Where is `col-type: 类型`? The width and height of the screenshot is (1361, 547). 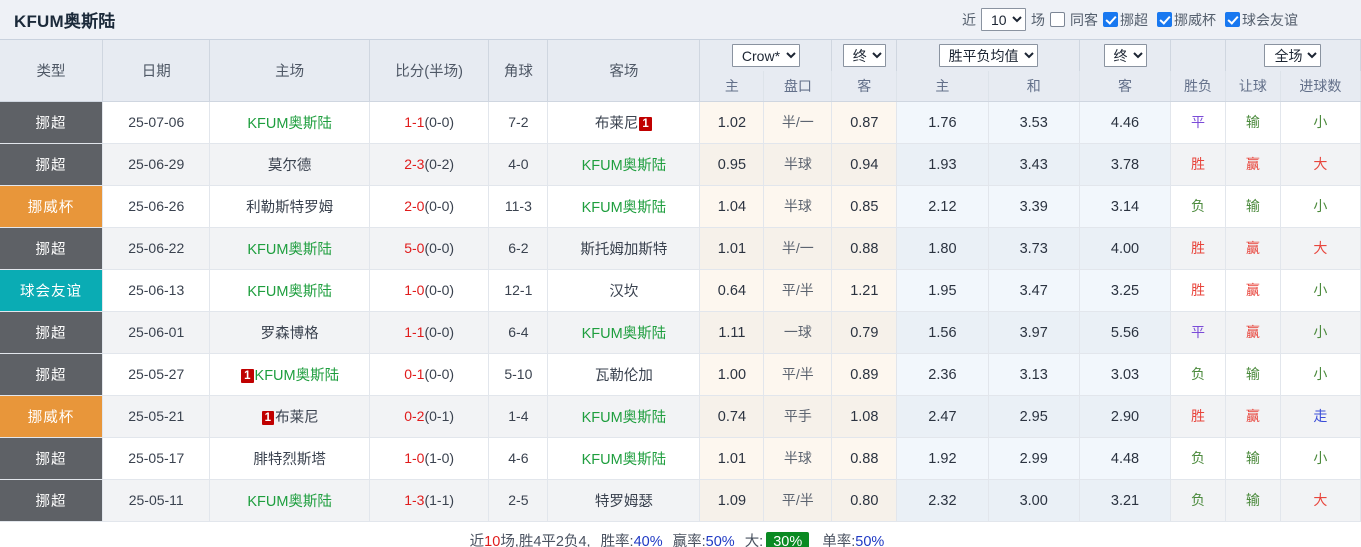 col-type: 类型 is located at coordinates (51, 71).